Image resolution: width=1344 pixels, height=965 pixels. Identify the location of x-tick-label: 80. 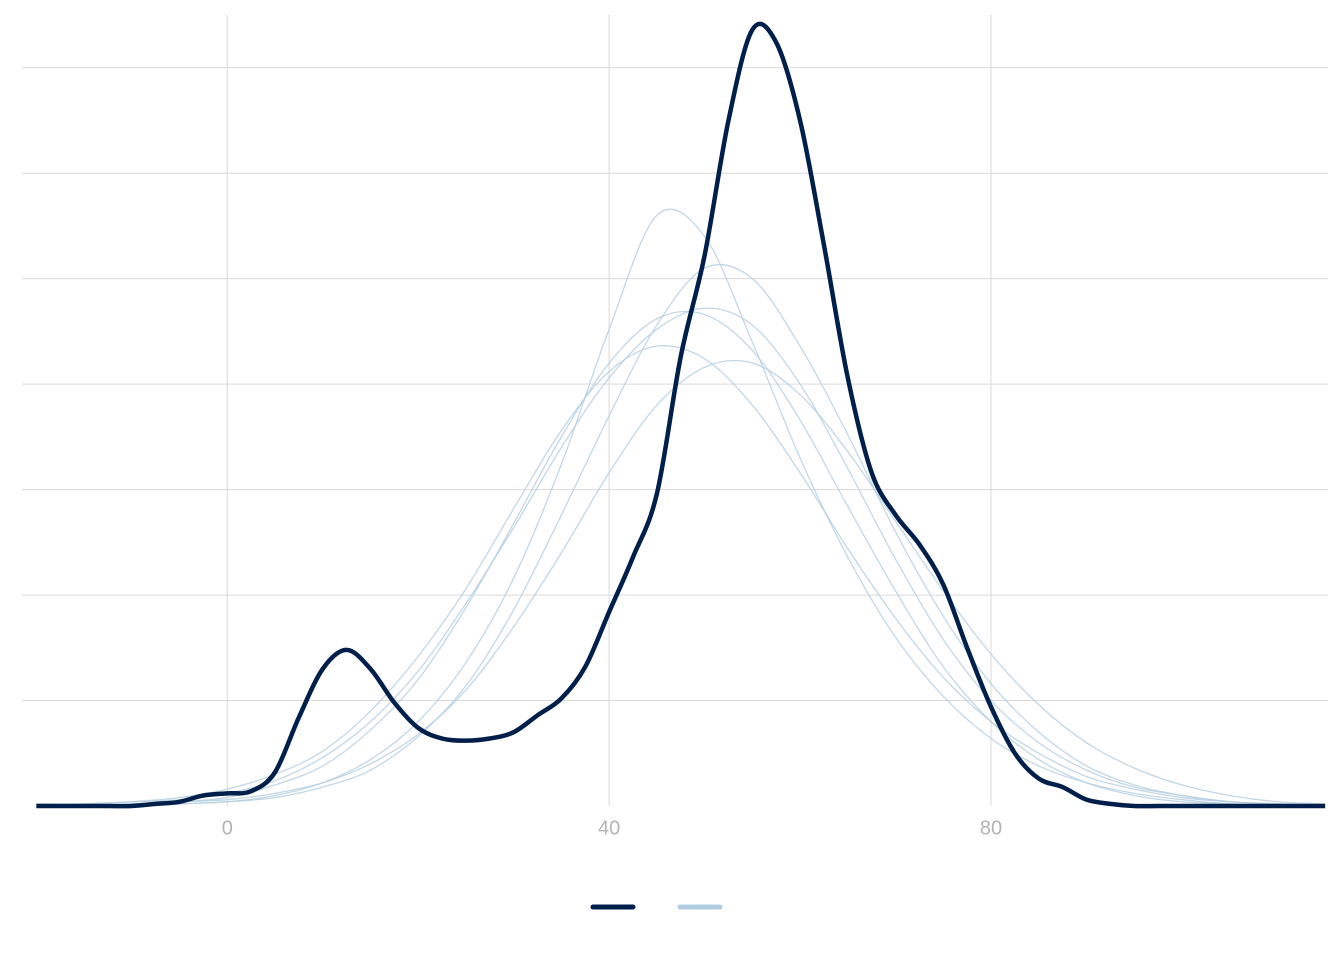
(991, 828).